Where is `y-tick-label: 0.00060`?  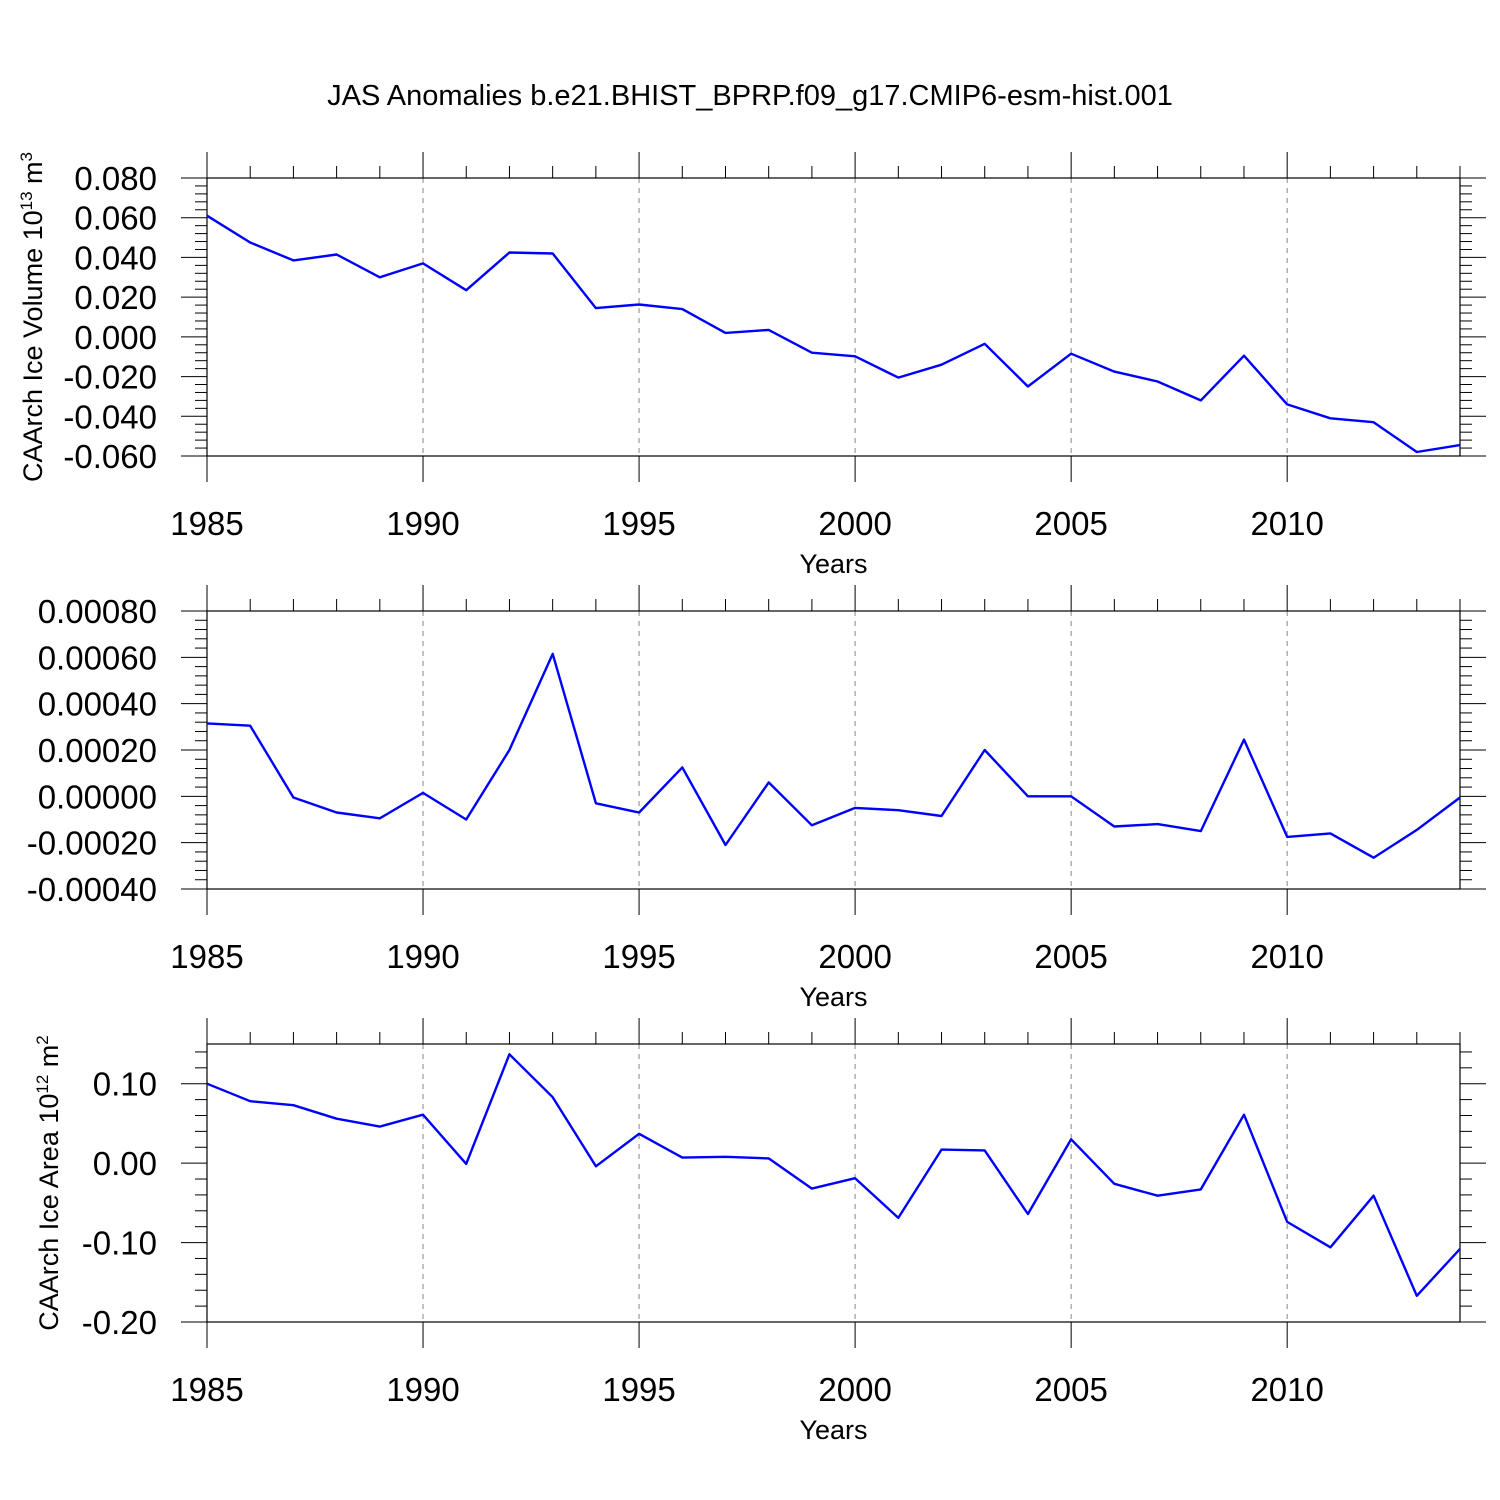
y-tick-label: 0.00060 is located at coordinates (97, 657).